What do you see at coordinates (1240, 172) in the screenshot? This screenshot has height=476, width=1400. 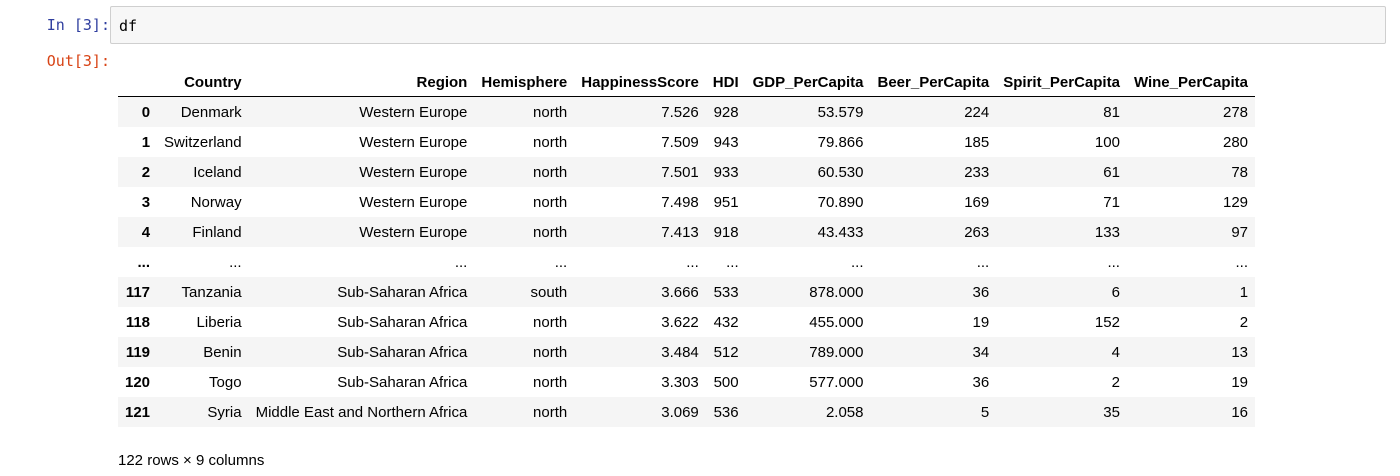 I see `cell-wine-per-capita: 78` at bounding box center [1240, 172].